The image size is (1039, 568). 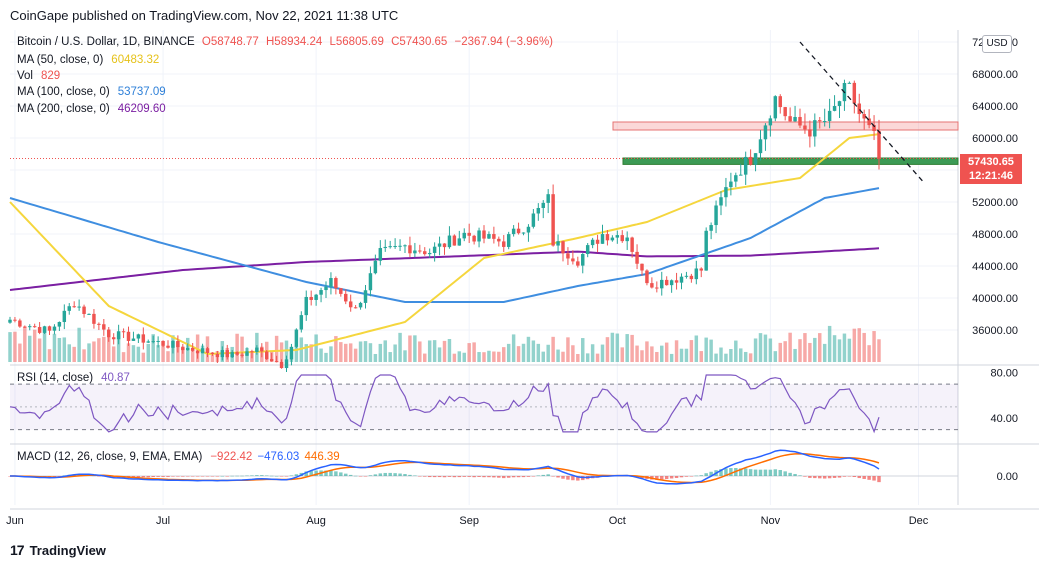 I want to click on trendline, so click(x=861, y=112).